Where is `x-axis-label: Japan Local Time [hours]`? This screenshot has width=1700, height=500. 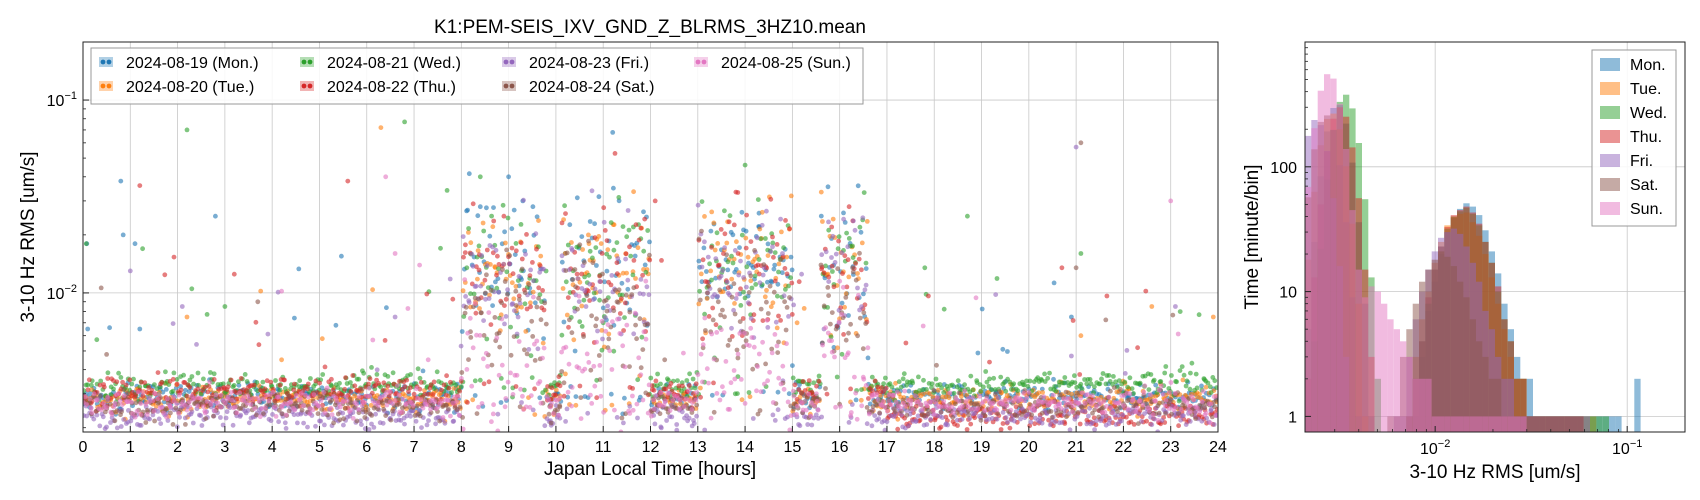 x-axis-label: Japan Local Time [hours] is located at coordinates (650, 469).